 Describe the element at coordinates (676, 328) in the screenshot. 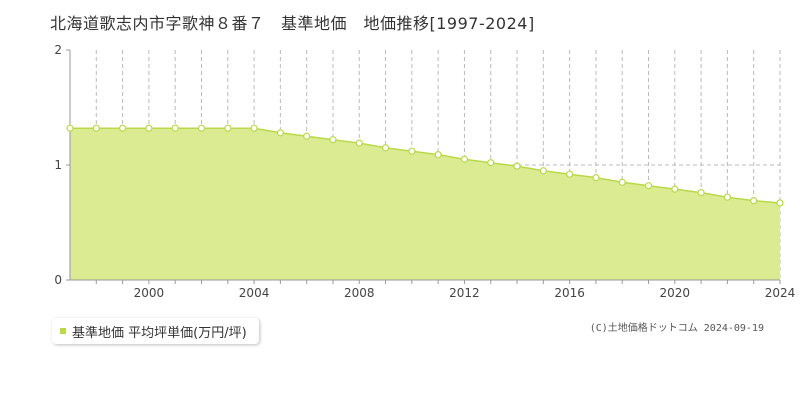

I see `copyright-text: (C)土地価格ドットコム 2024-09-19` at that location.